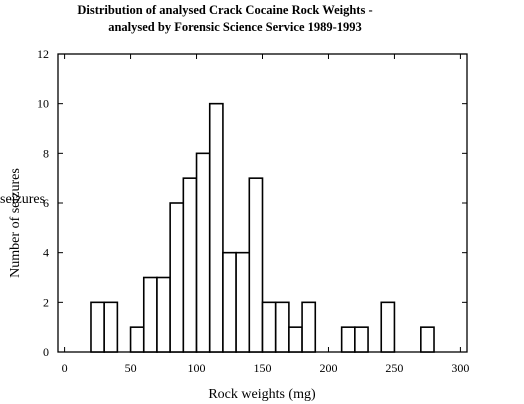 This screenshot has height=404, width=524. What do you see at coordinates (46, 253) in the screenshot?
I see `y-tick-label: 4` at bounding box center [46, 253].